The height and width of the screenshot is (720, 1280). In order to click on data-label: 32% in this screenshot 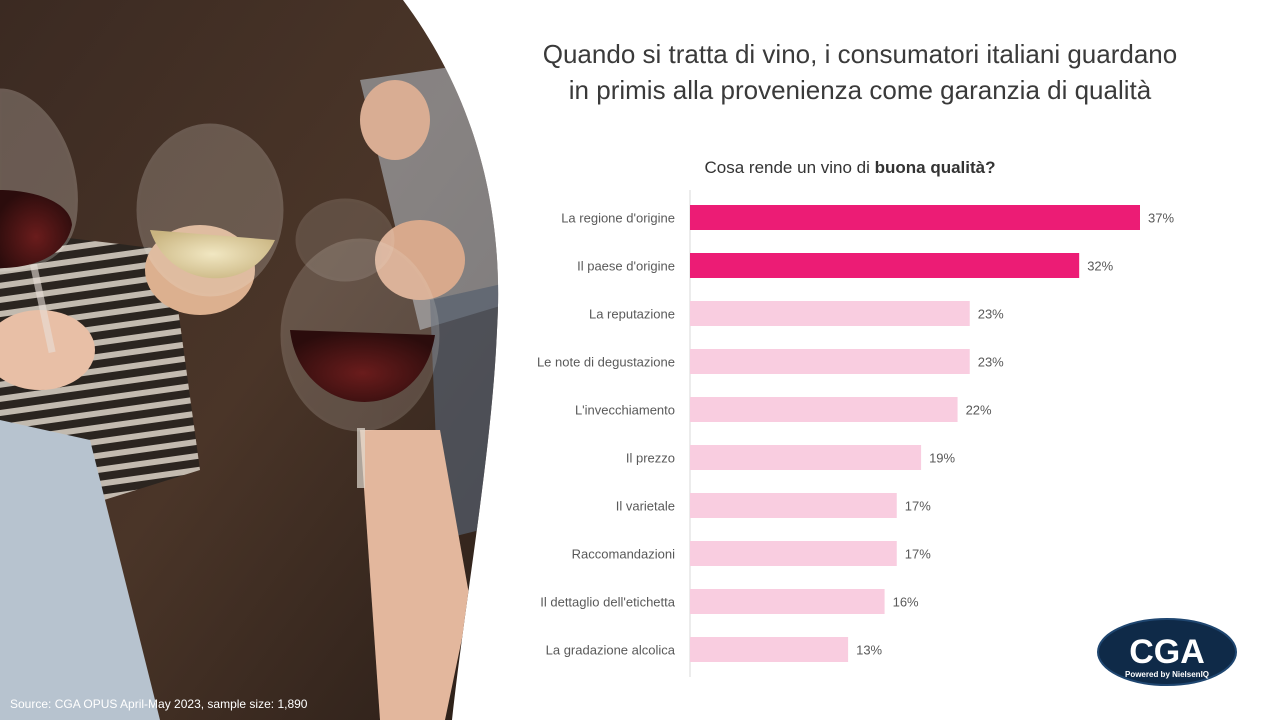, I will do `click(1100, 266)`.